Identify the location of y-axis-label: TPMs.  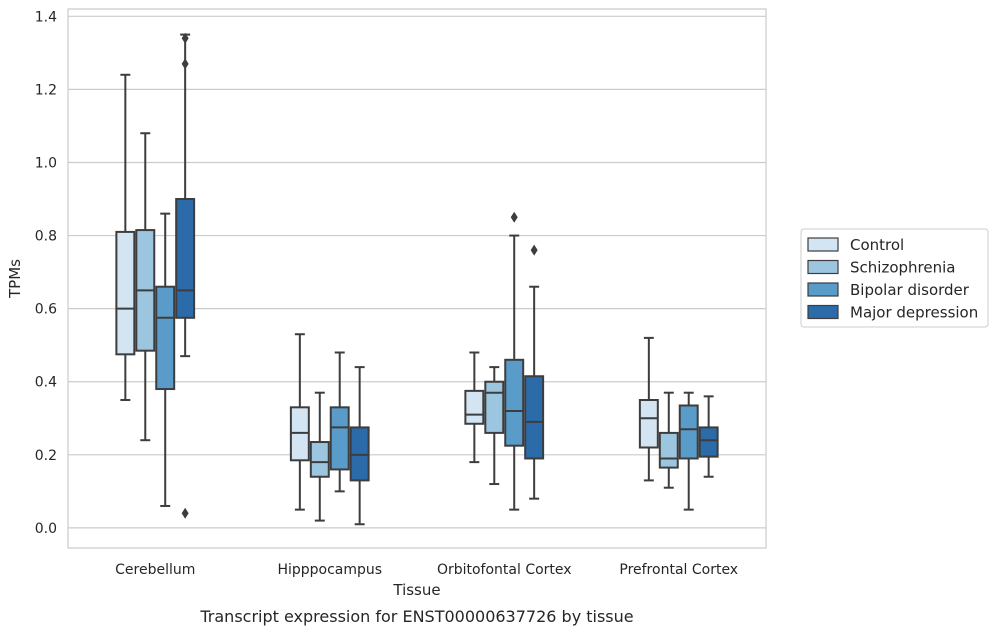
(15, 279).